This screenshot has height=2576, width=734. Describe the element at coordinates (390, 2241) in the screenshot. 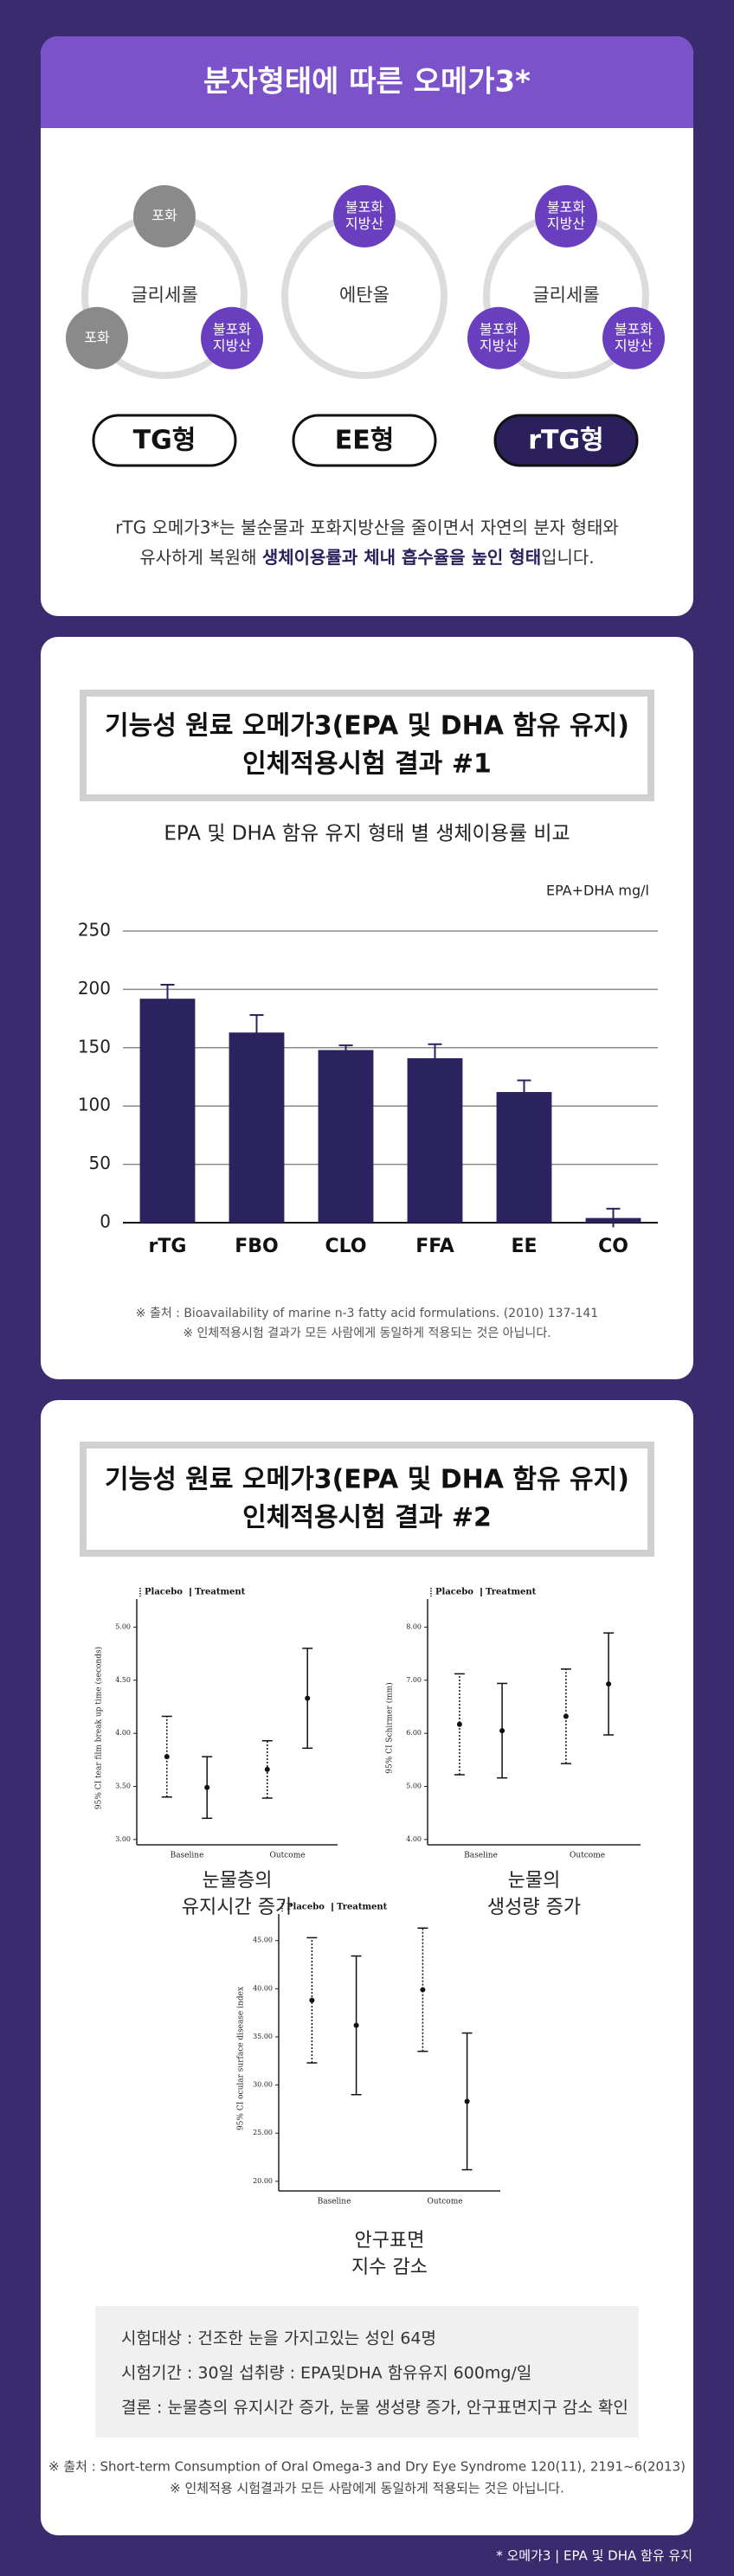

I see `chart-caption: 안구표면` at that location.